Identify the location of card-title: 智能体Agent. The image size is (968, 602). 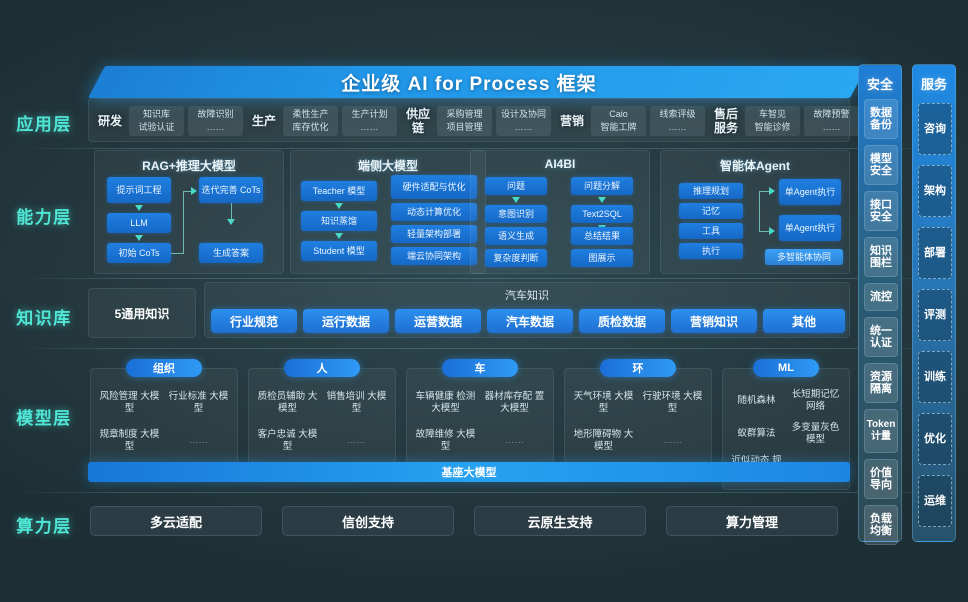
(755, 166).